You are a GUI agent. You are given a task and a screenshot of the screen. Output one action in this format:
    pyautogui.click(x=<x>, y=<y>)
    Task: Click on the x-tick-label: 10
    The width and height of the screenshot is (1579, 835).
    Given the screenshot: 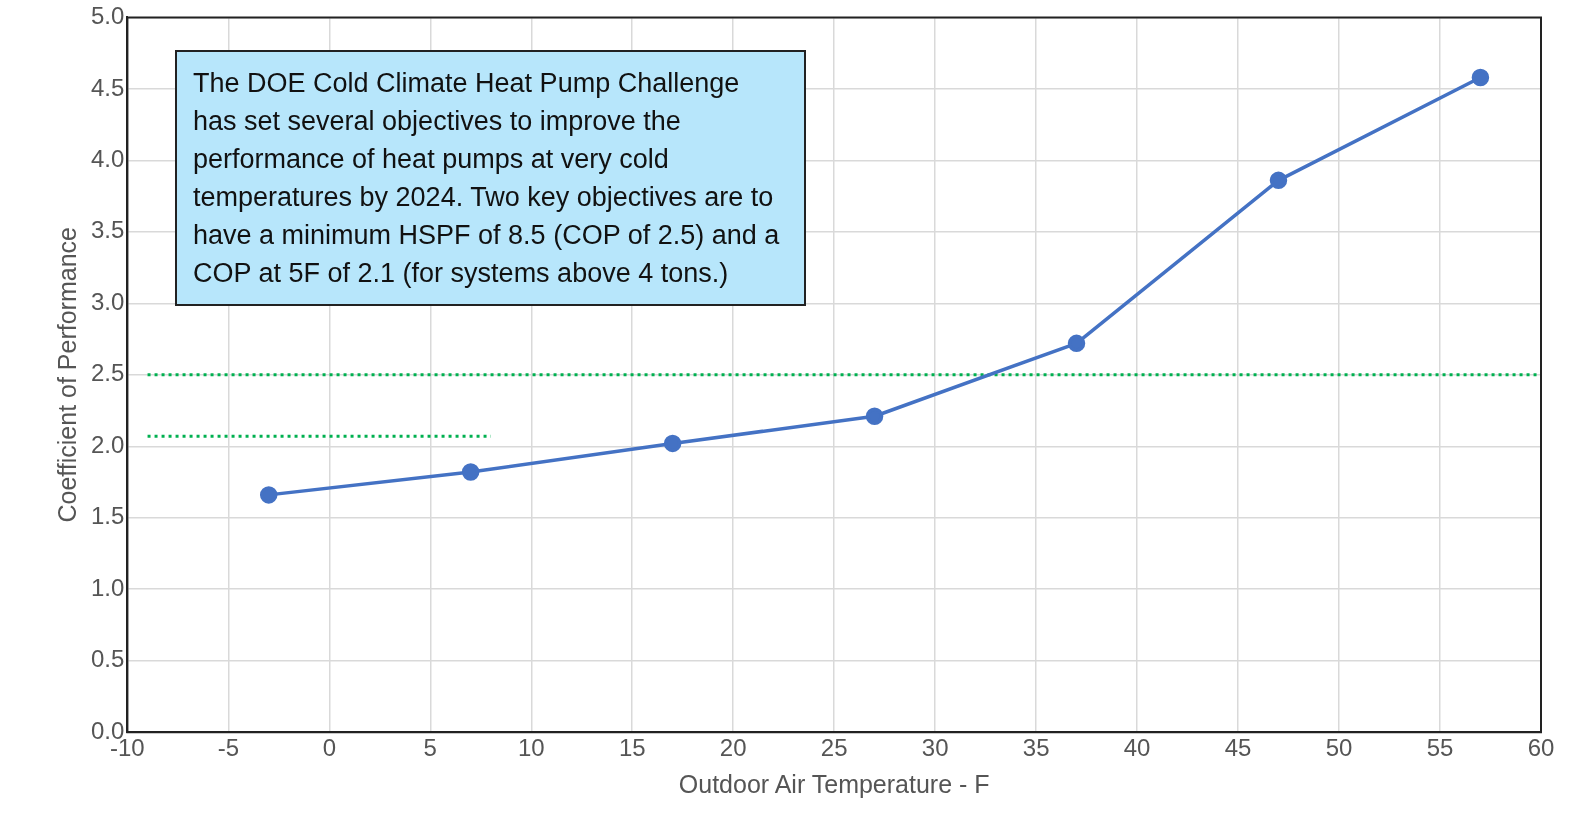 What is the action you would take?
    pyautogui.click(x=531, y=748)
    